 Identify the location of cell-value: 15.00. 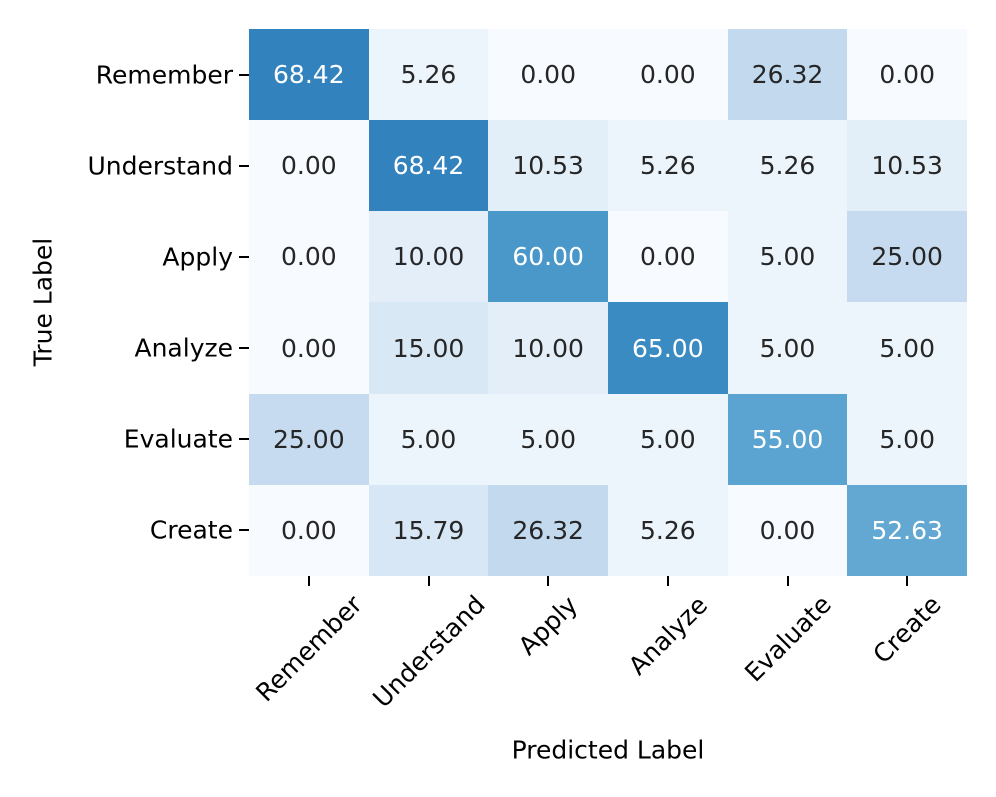
(428, 348).